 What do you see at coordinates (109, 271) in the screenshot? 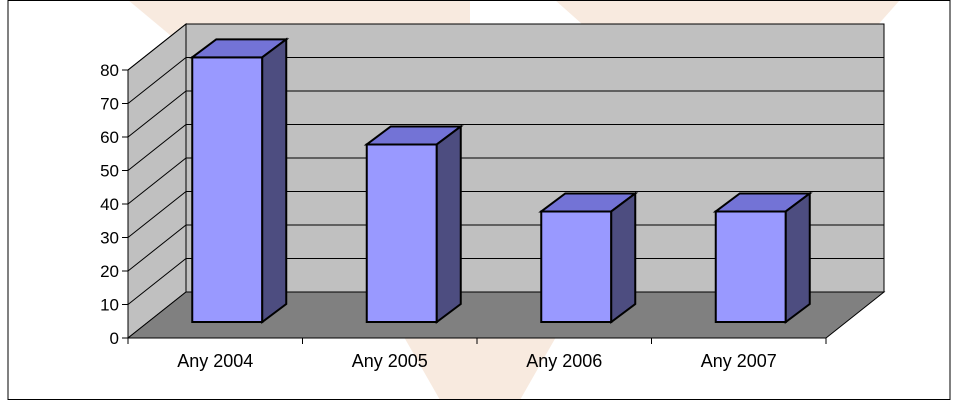
I see `y-tick-label-20: 20` at bounding box center [109, 271].